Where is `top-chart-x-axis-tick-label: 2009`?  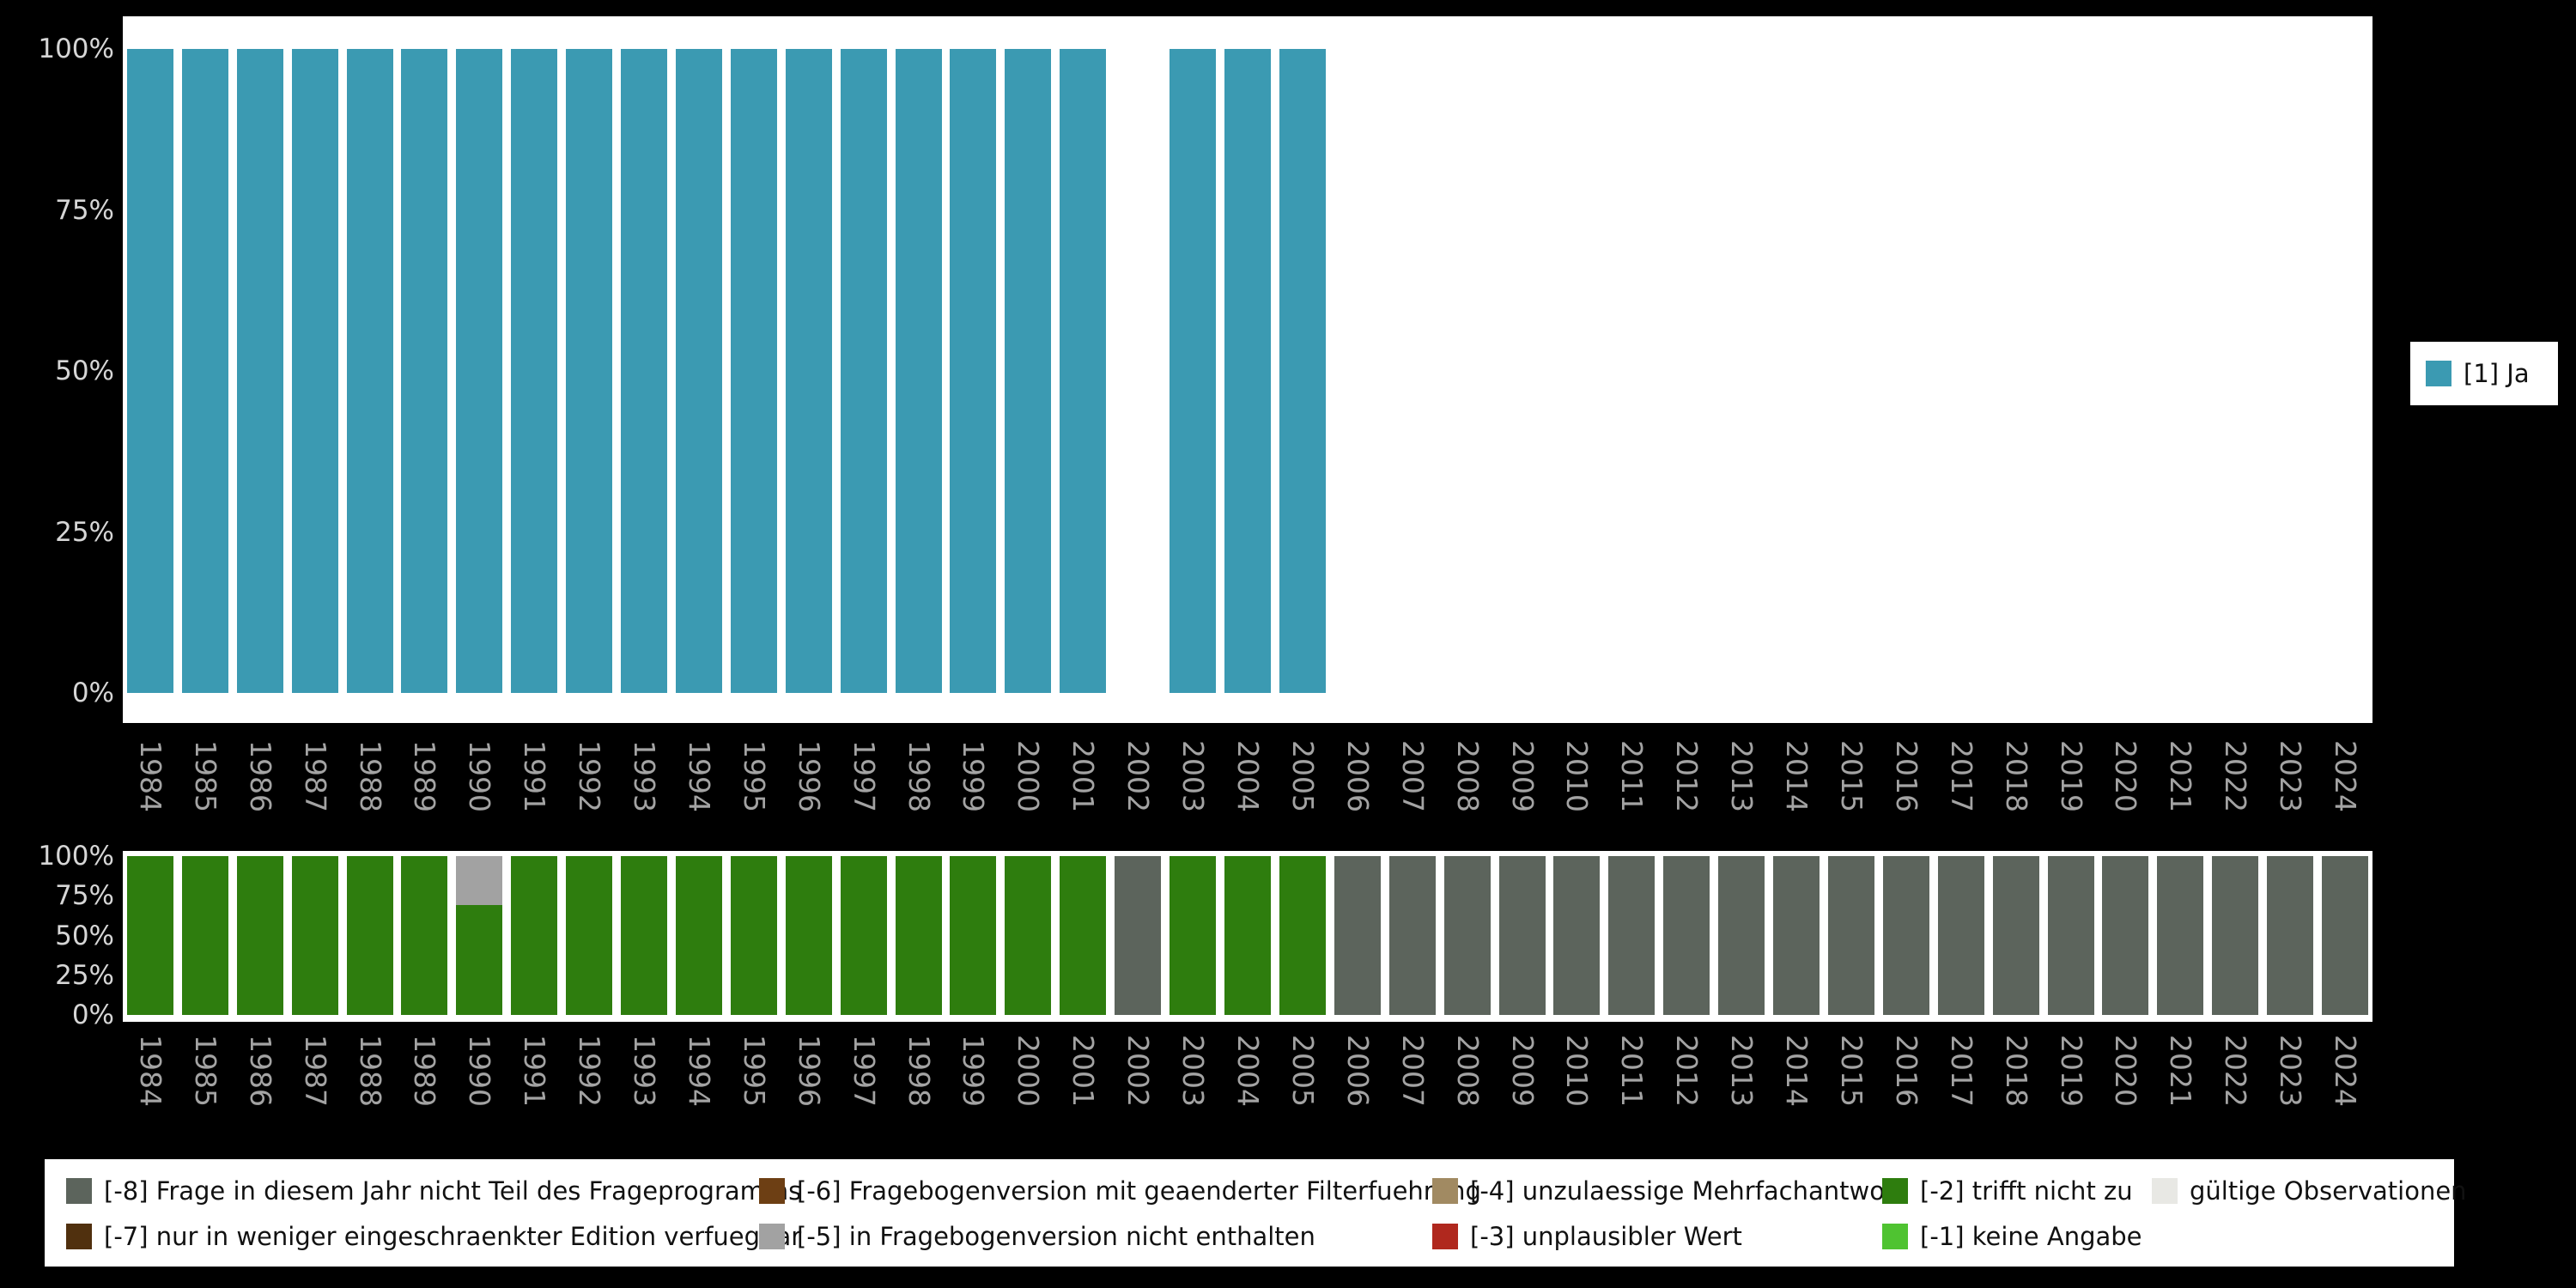 top-chart-x-axis-tick-label: 2009 is located at coordinates (1522, 776).